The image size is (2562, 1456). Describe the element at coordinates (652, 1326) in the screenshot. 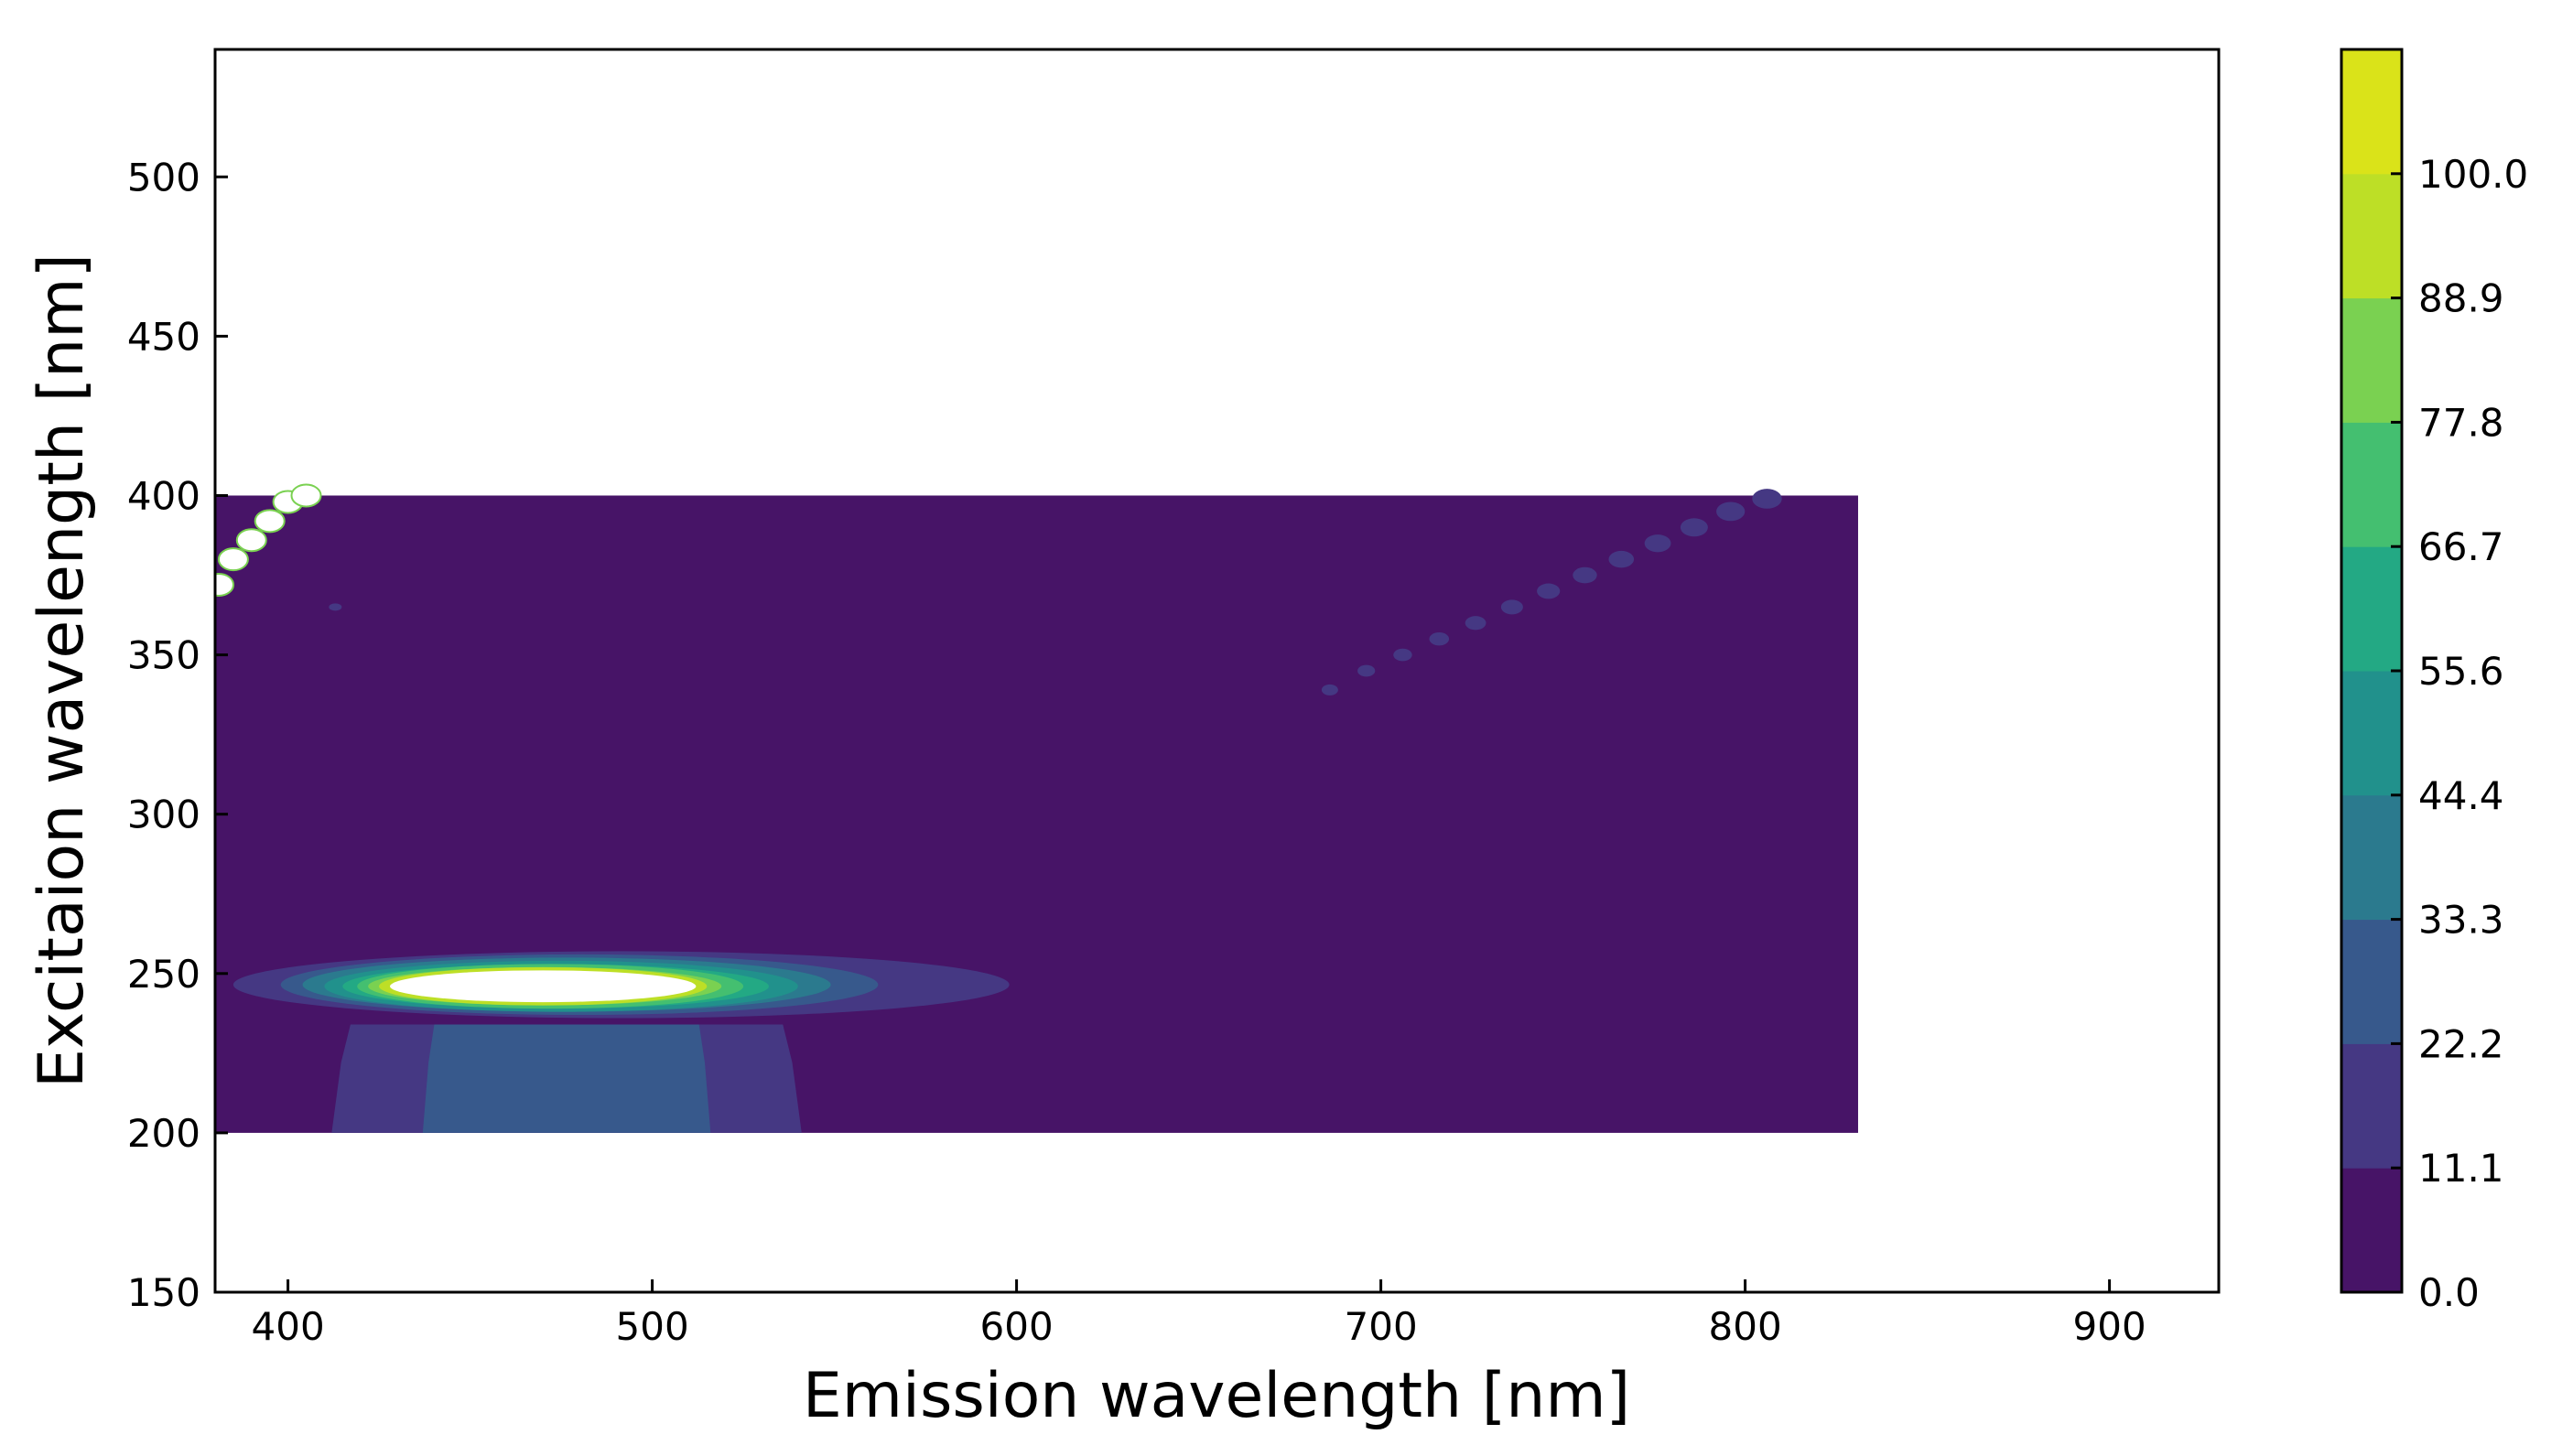

I see `x-tick-label: 500` at that location.